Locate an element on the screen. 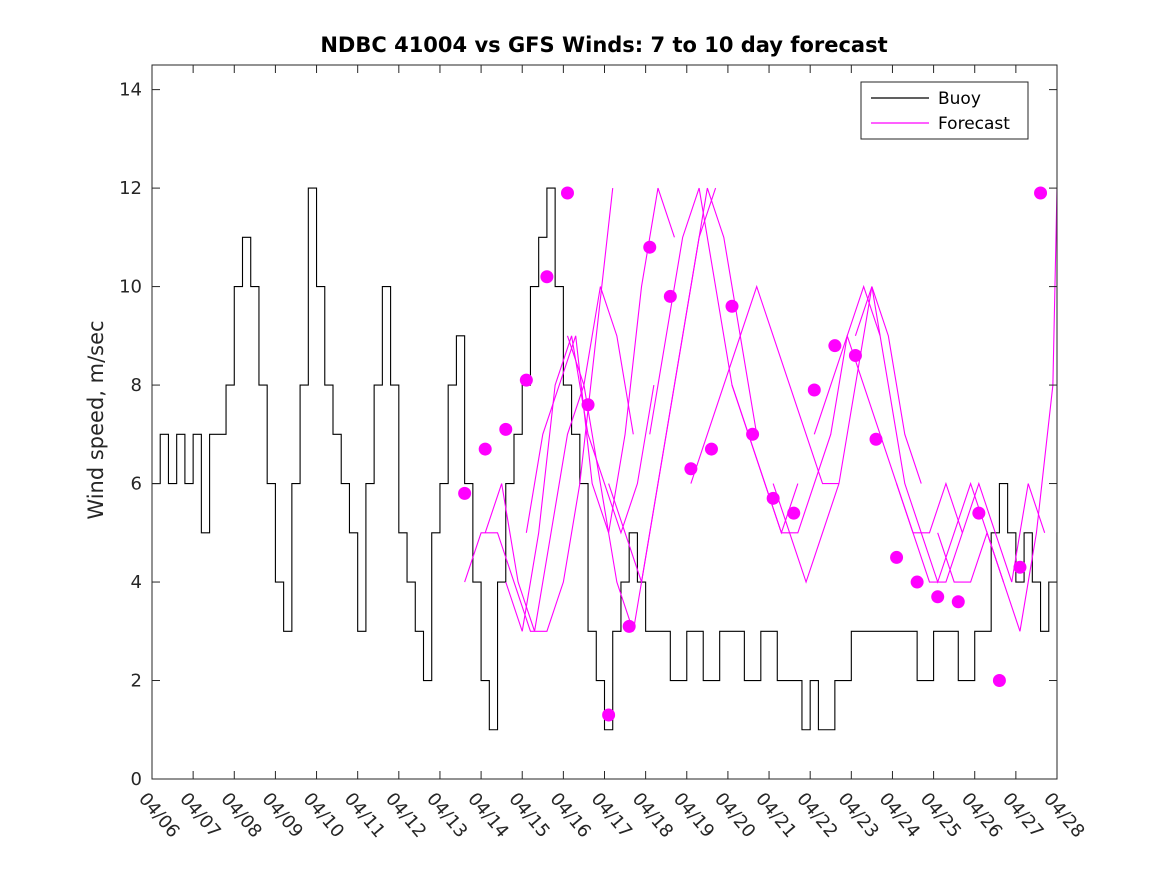 This screenshot has width=1167, height=875. x-tick-label: 04/09 is located at coordinates (282, 815).